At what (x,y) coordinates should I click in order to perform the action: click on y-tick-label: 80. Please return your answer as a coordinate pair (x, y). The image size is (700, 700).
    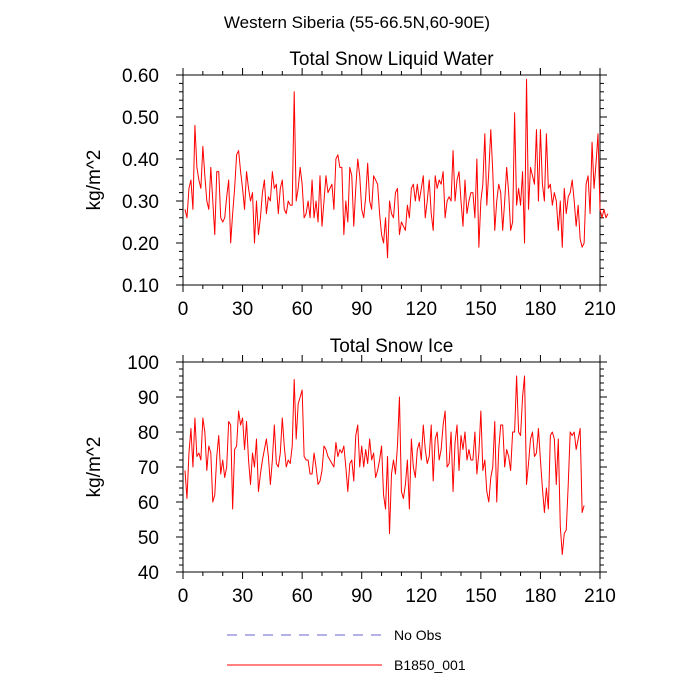
    Looking at the image, I should click on (148, 433).